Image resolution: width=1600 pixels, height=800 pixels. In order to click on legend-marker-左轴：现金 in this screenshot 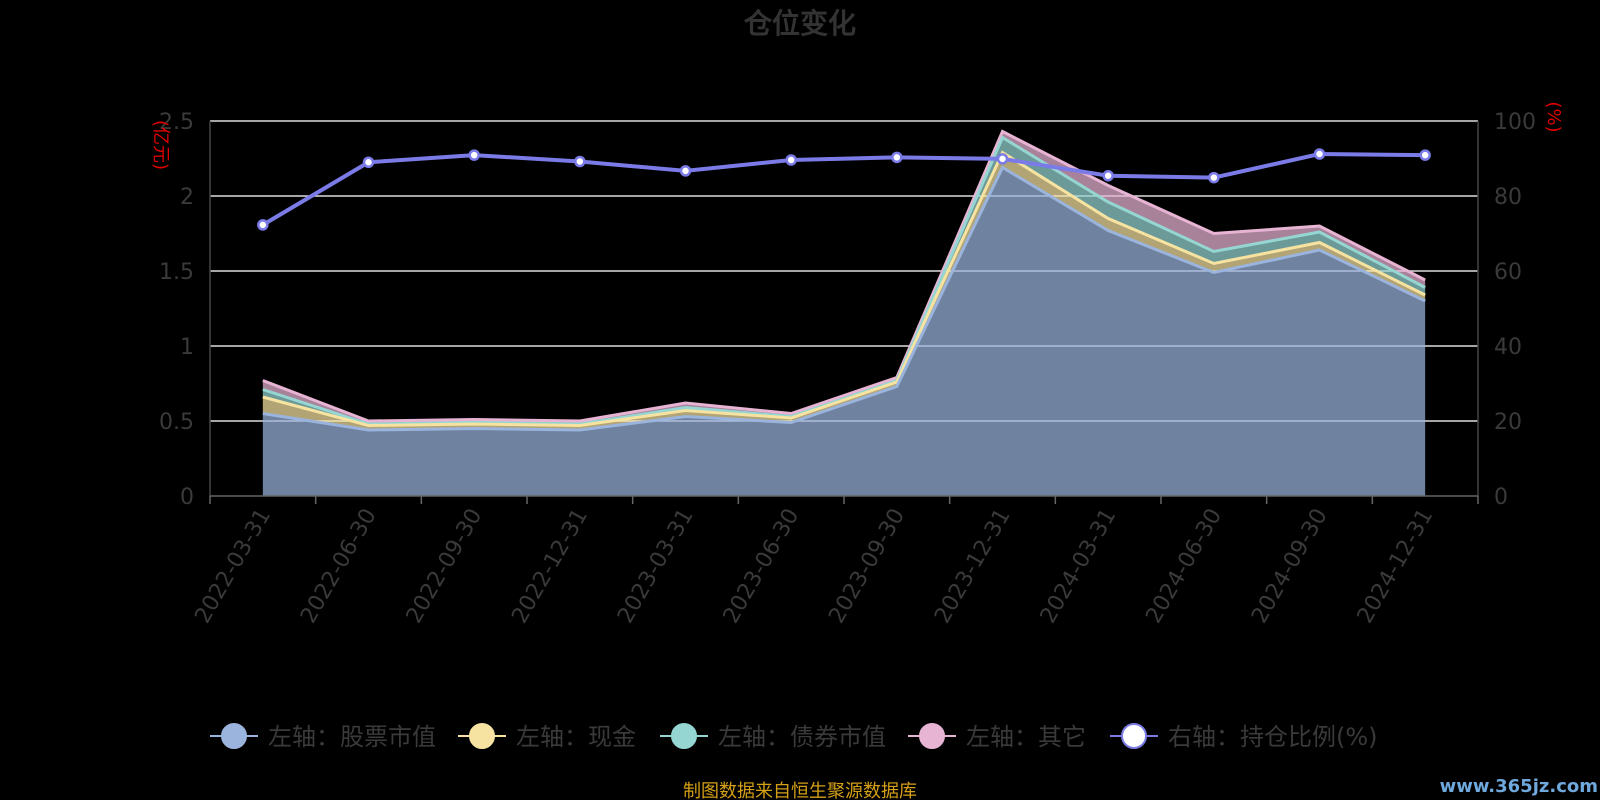, I will do `click(482, 736)`.